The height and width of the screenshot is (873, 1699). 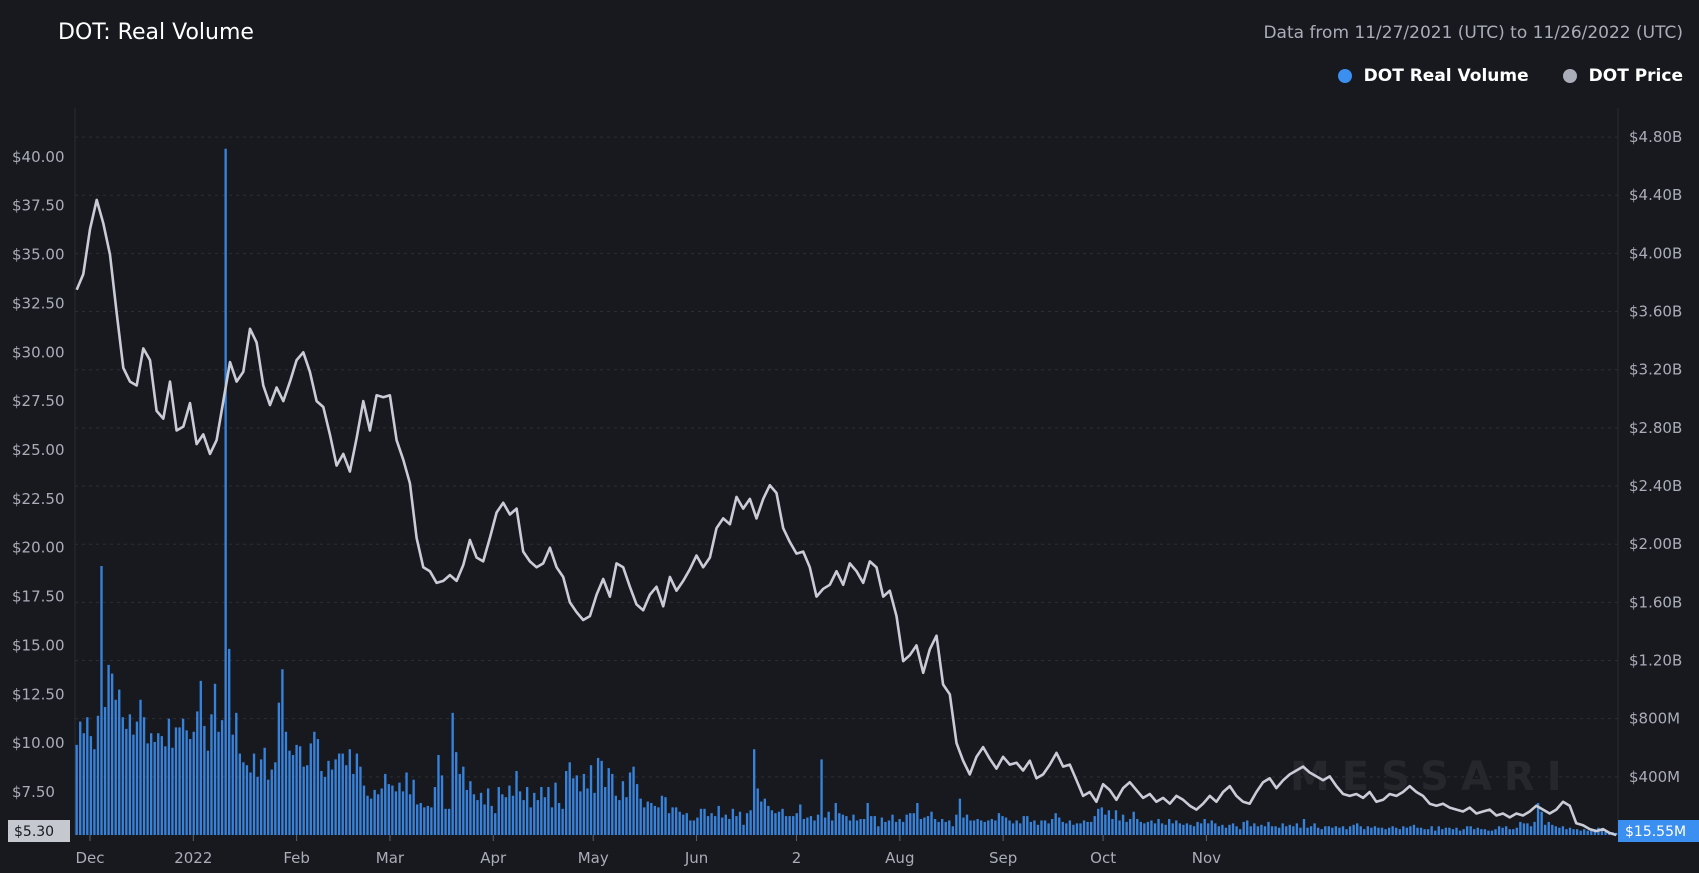 I want to click on right-axis-tick-11: $400M, so click(x=1654, y=777).